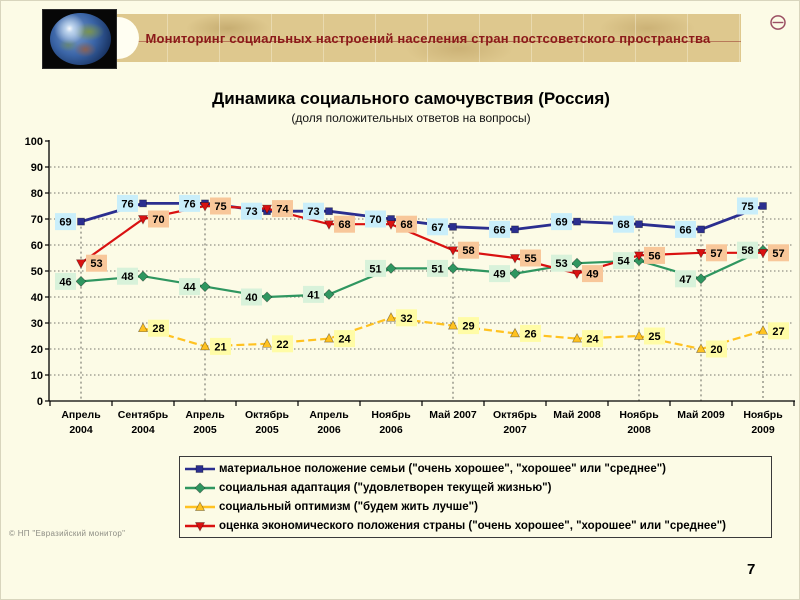  I want to click on svg-text: 27, so click(778, 332).